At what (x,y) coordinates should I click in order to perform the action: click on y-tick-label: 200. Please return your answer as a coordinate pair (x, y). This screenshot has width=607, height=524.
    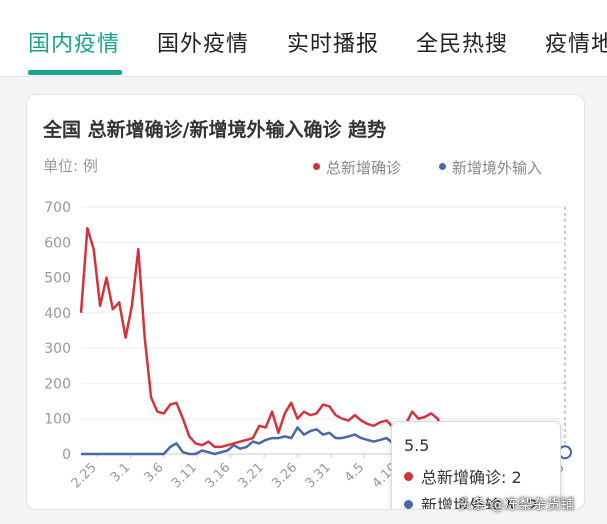
    Looking at the image, I should click on (57, 384).